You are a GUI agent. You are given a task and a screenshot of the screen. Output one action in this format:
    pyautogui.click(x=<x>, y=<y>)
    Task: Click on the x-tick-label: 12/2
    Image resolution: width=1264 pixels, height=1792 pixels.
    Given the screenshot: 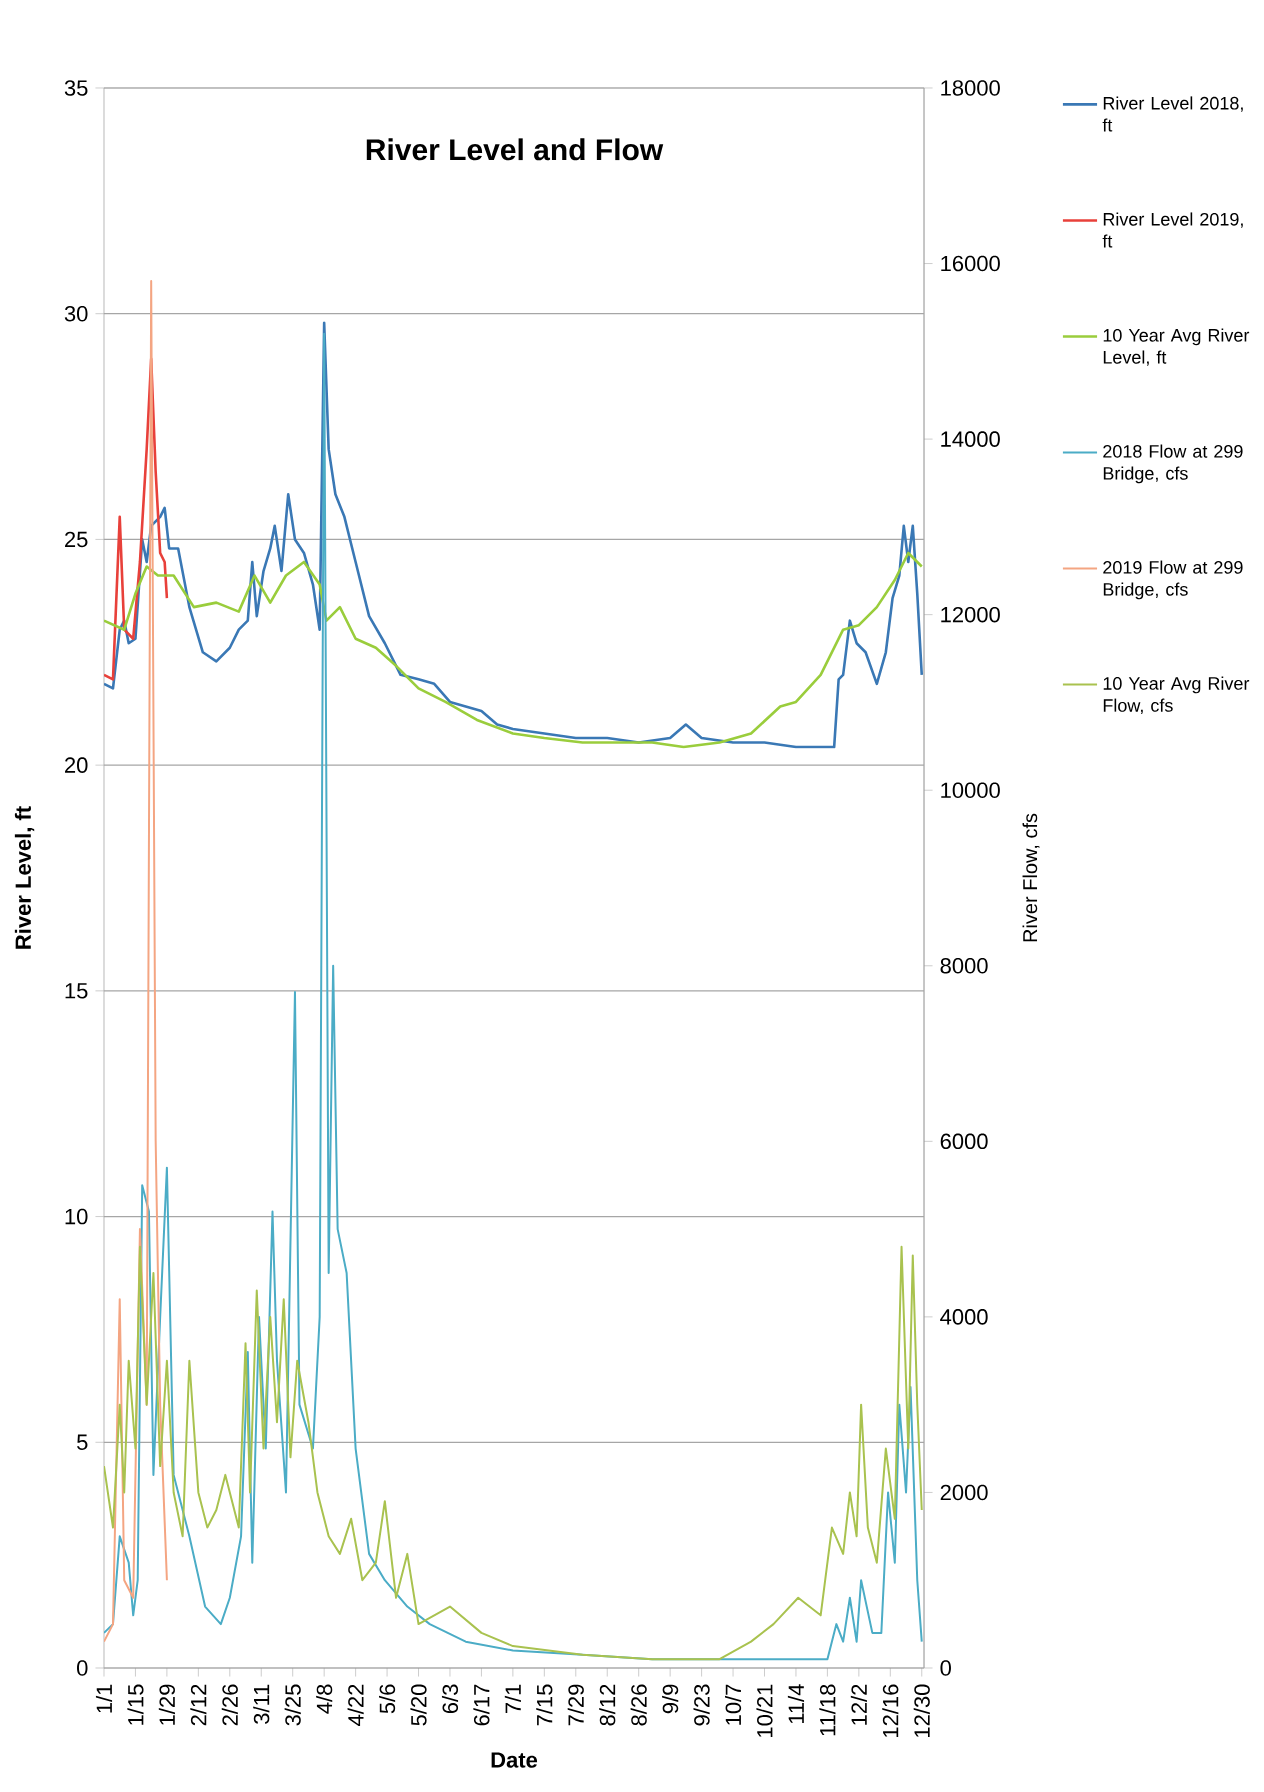 What is the action you would take?
    pyautogui.click(x=858, y=1704)
    